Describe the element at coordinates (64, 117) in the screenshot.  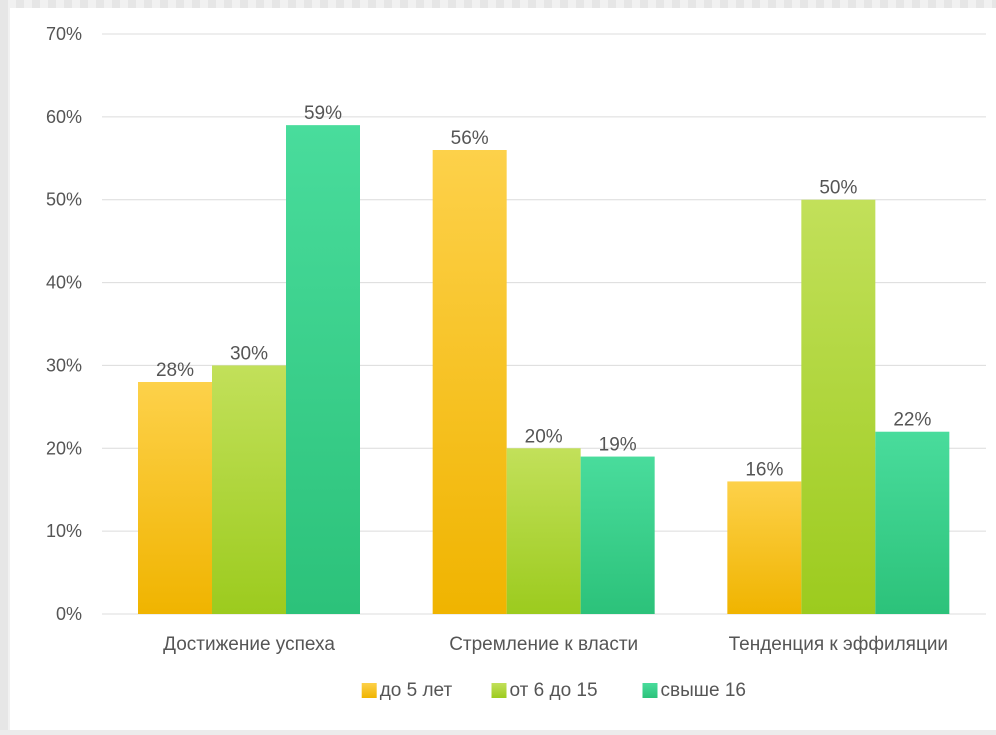
I see `y-tick-label: 60%` at that location.